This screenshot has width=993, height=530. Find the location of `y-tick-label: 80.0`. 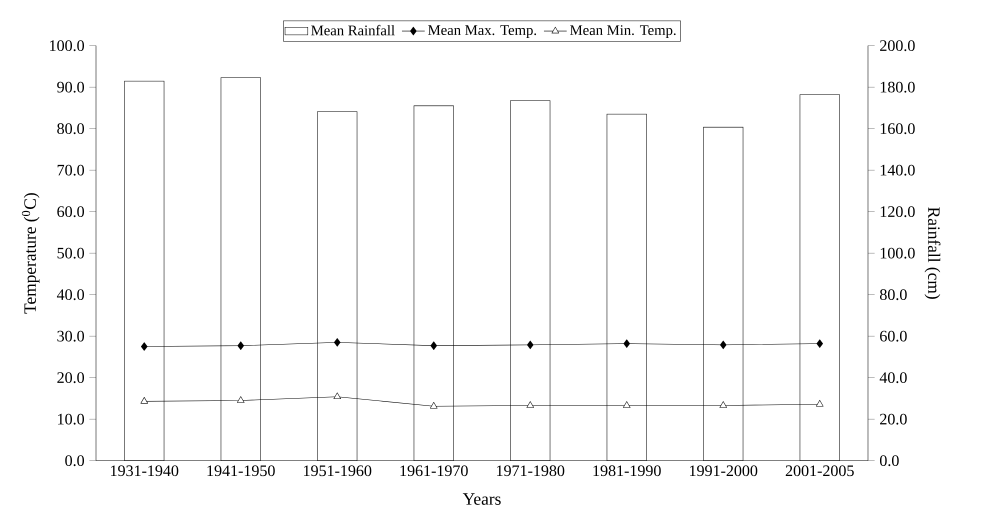

y-tick-label: 80.0 is located at coordinates (70, 128).